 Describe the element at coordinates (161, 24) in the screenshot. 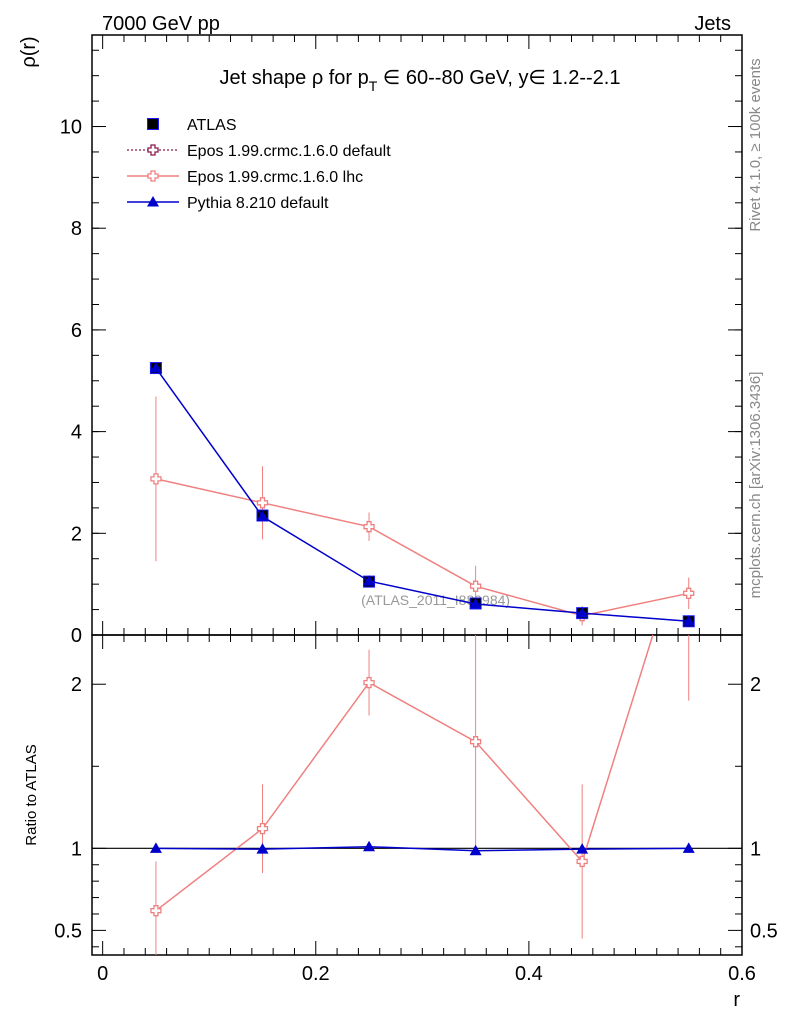

I see `header-left: 7000 GeV pp` at that location.